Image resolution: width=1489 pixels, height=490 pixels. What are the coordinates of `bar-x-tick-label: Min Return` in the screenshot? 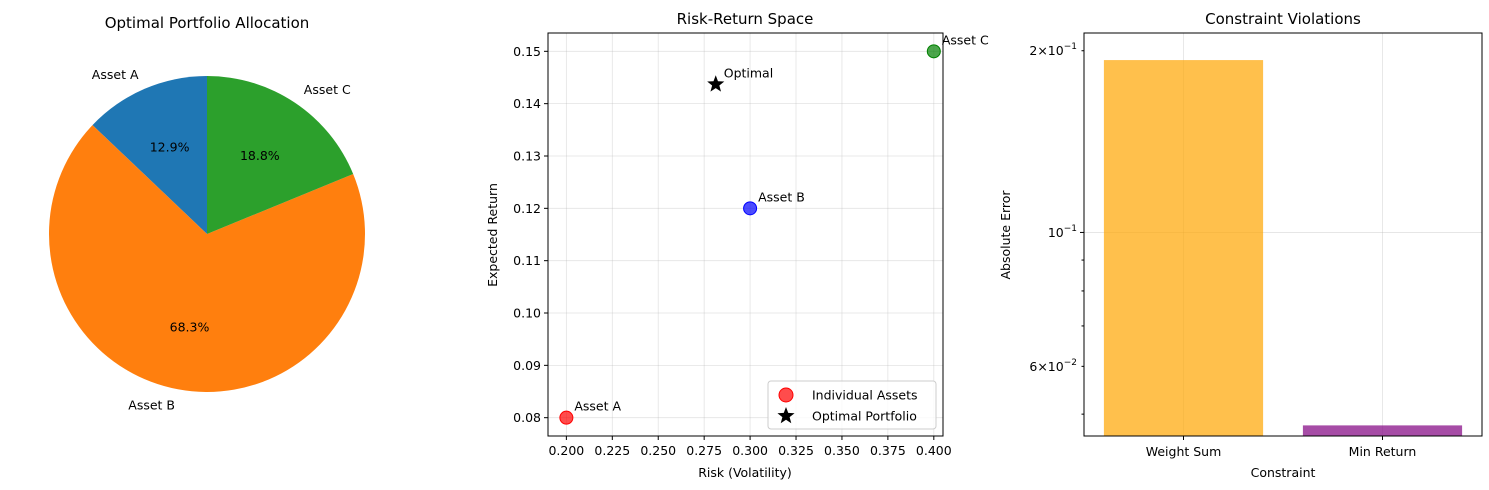 It's located at (1383, 451).